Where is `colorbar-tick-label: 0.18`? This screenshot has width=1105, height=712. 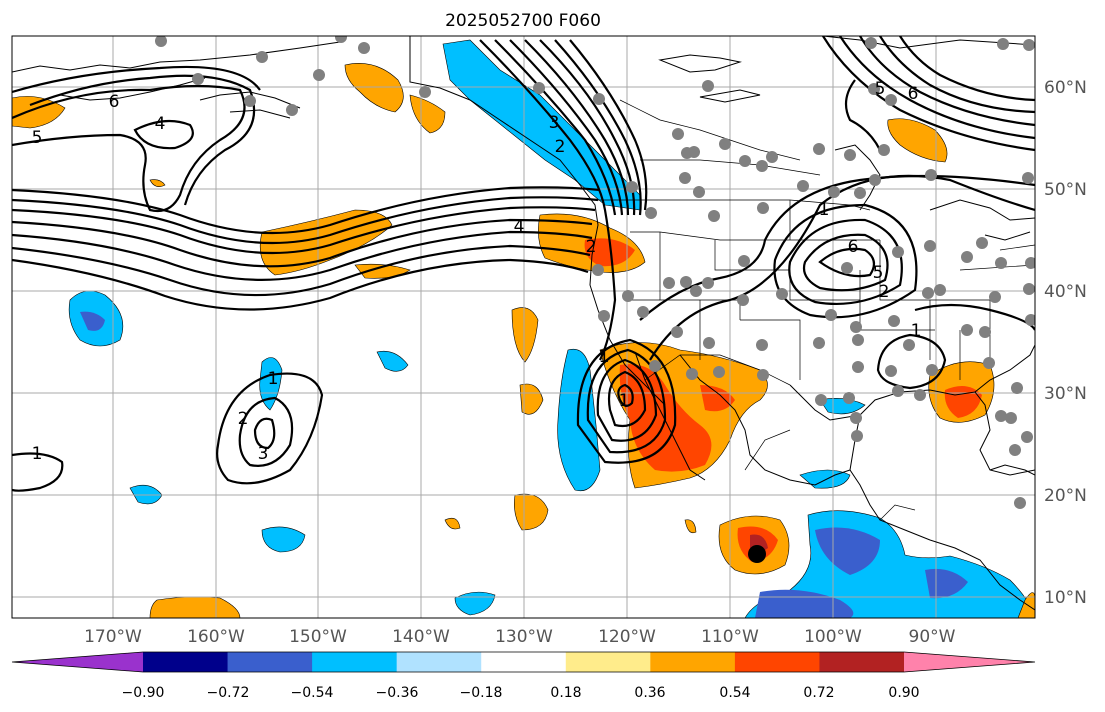 colorbar-tick-label: 0.18 is located at coordinates (565, 693).